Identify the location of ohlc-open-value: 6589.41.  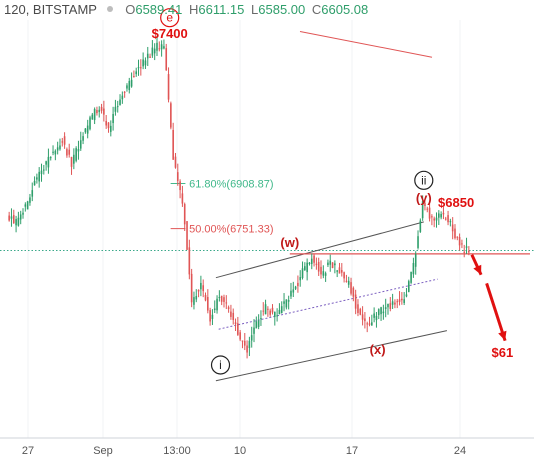
(159, 10).